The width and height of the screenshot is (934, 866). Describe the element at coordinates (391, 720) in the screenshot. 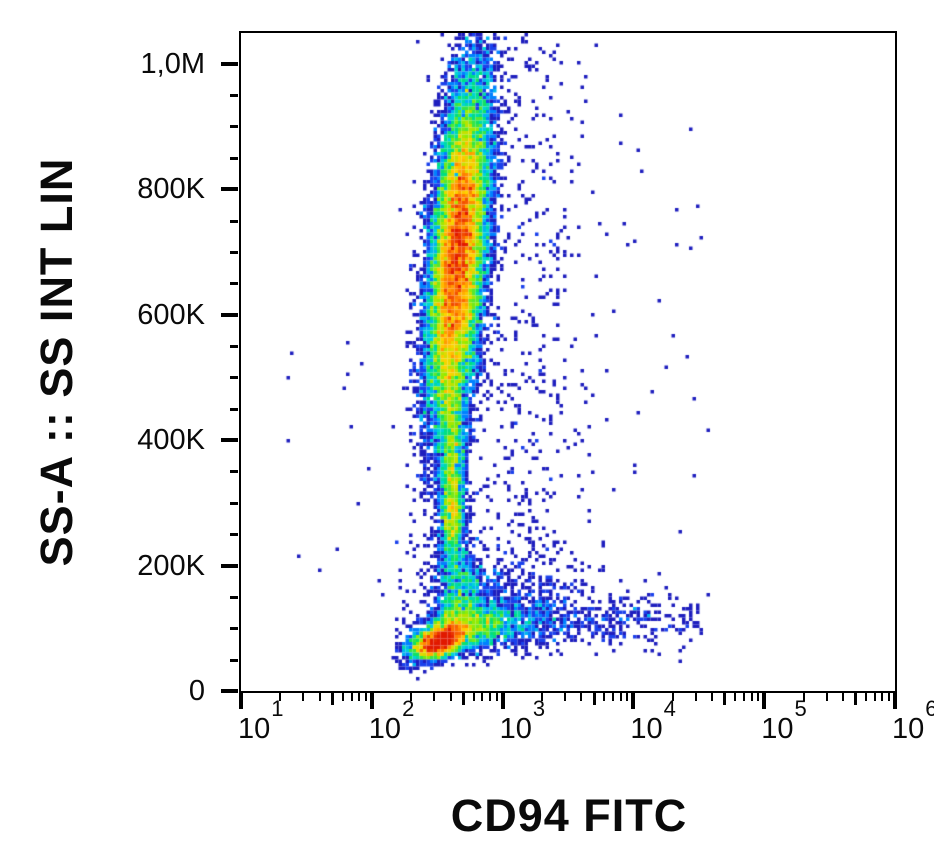

I see `x-tick-label: 10²` at that location.